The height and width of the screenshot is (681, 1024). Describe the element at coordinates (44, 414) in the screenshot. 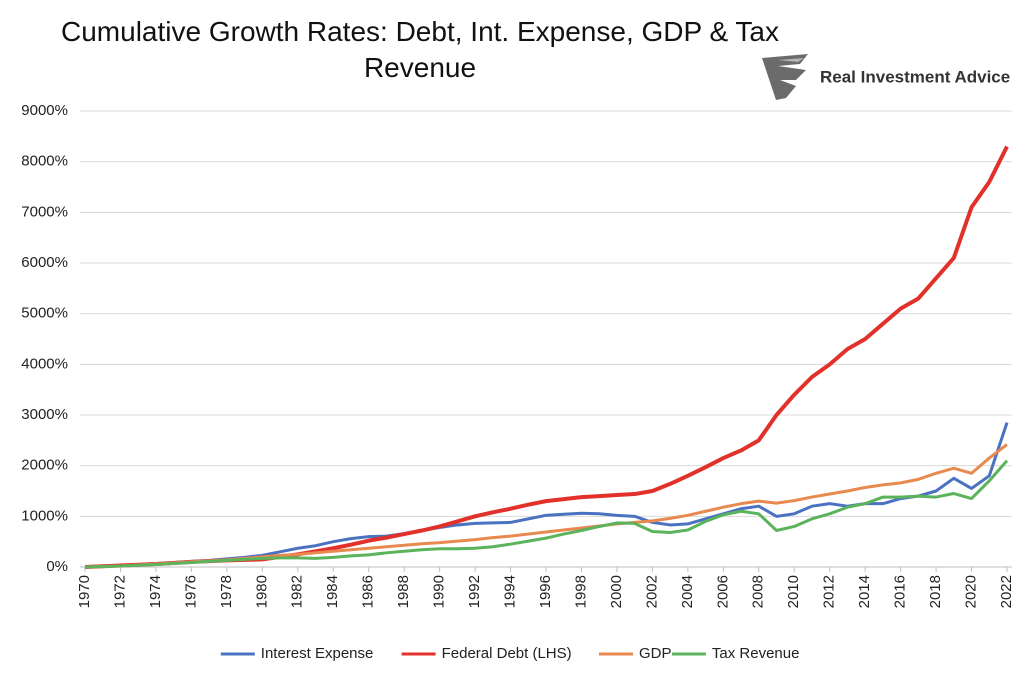

I see `y-tick-label: 3000%` at that location.